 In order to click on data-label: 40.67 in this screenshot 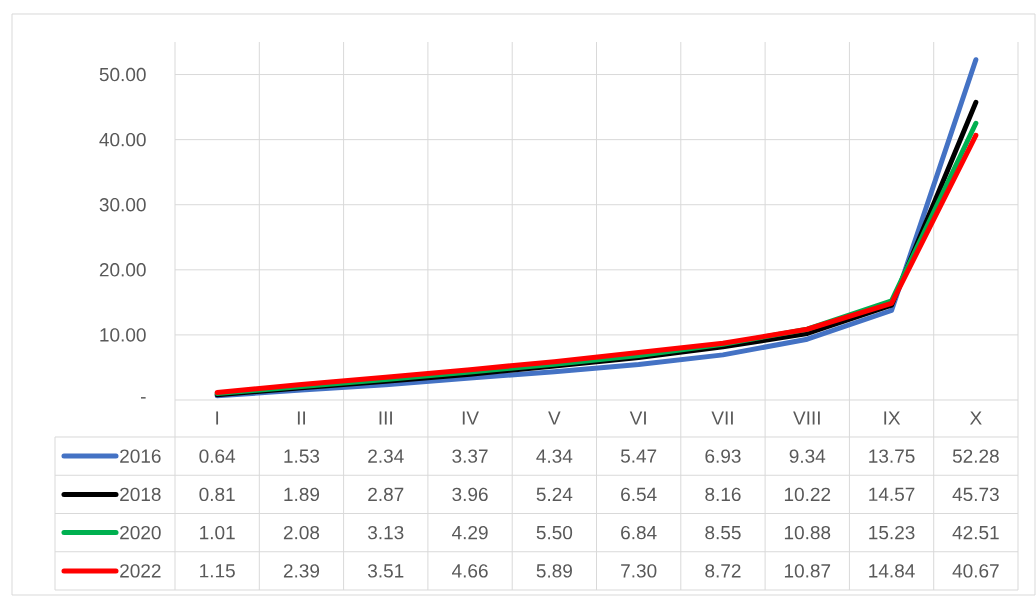, I will do `click(975, 571)`.